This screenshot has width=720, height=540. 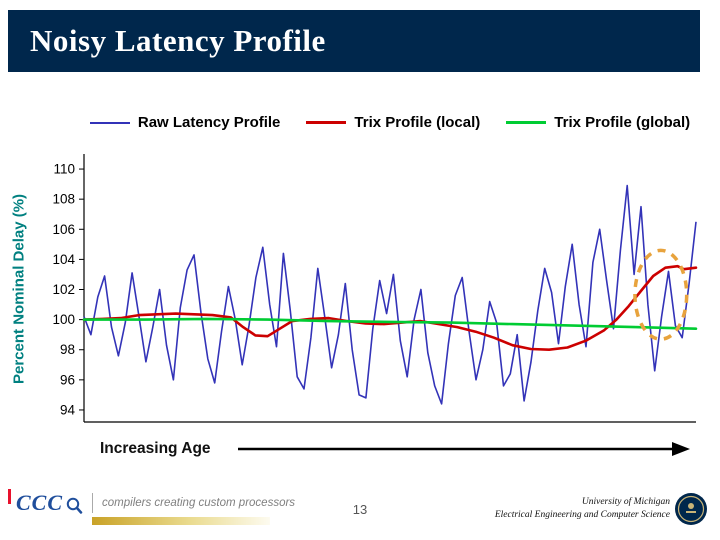 I want to click on svg-text: 110, so click(x=64, y=169).